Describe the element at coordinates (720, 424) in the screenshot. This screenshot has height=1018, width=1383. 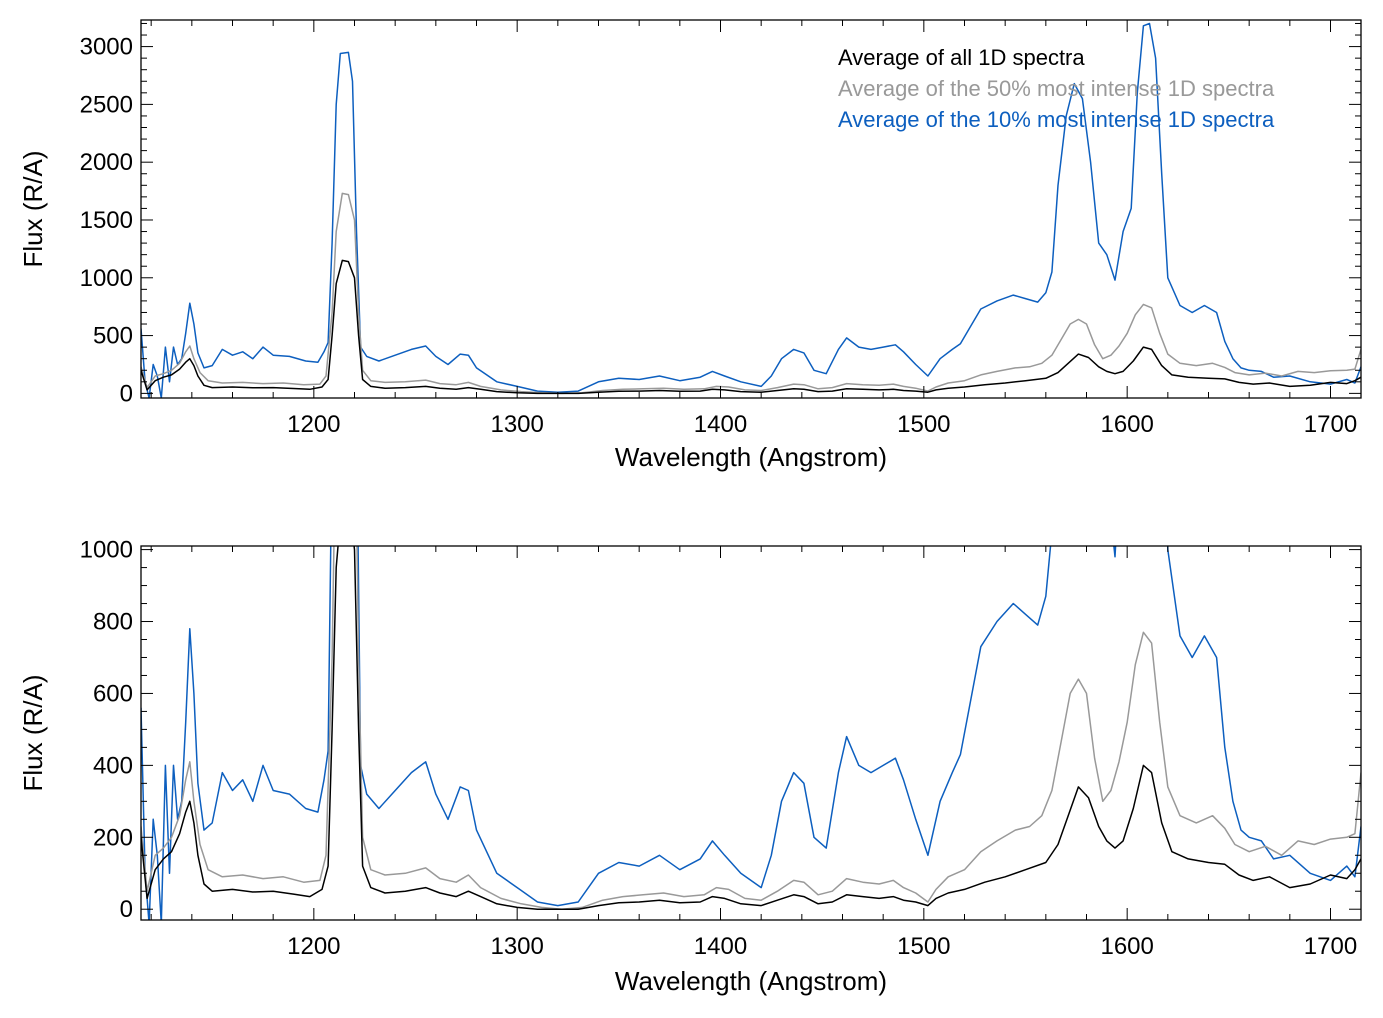
I see `top-x-tick-label: 1400` at that location.